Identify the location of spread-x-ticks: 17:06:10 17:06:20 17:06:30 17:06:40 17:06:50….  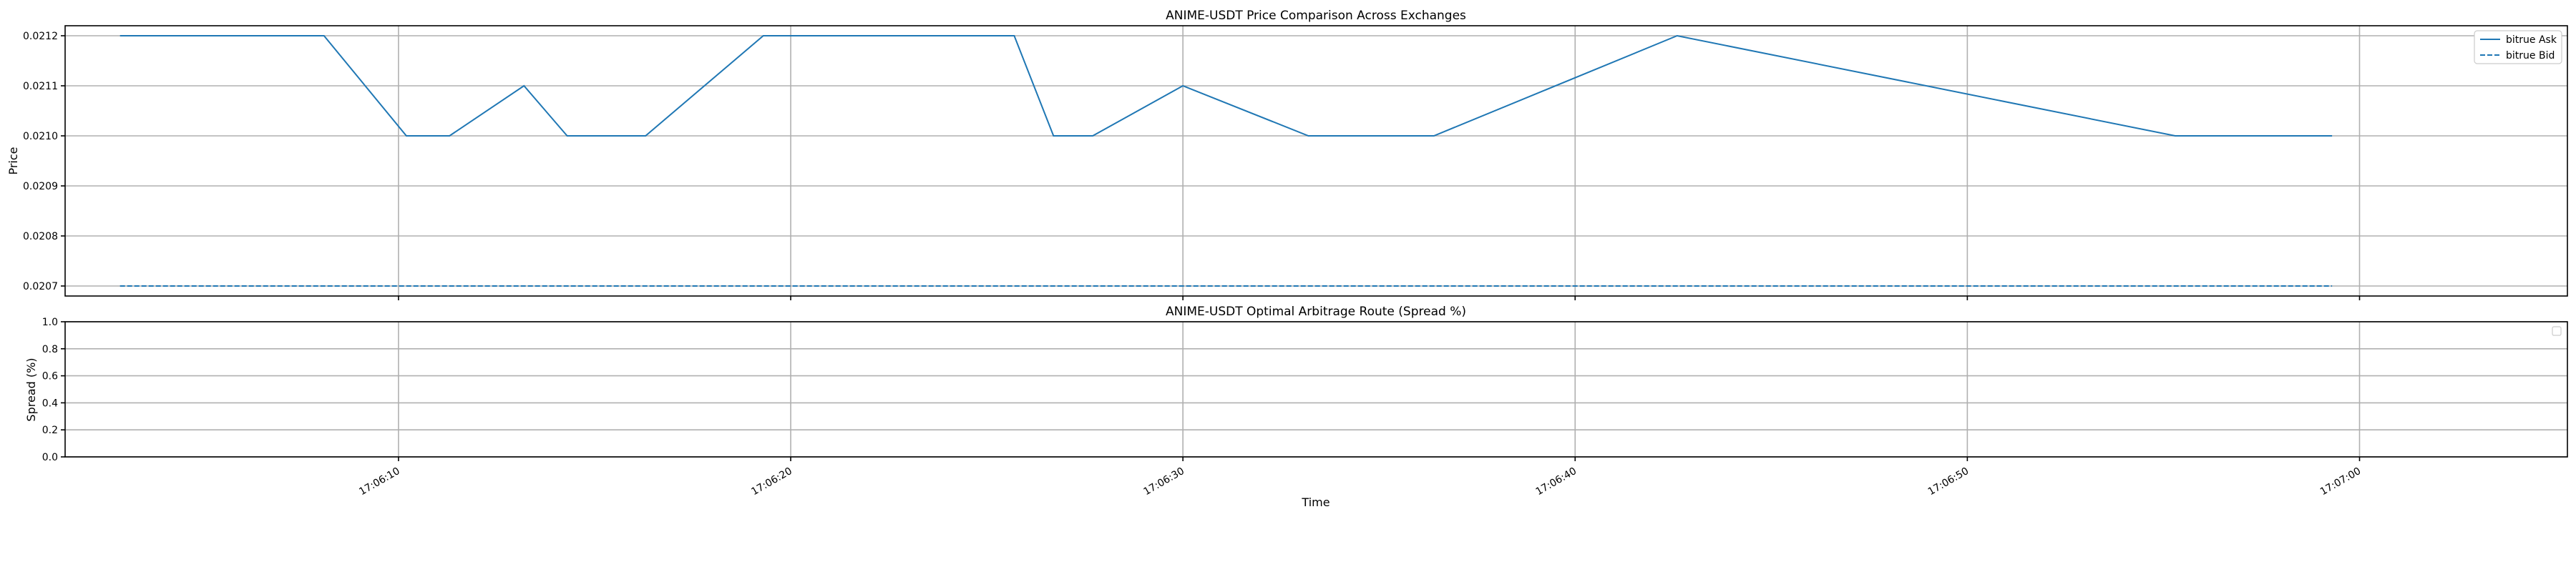
(1360, 477).